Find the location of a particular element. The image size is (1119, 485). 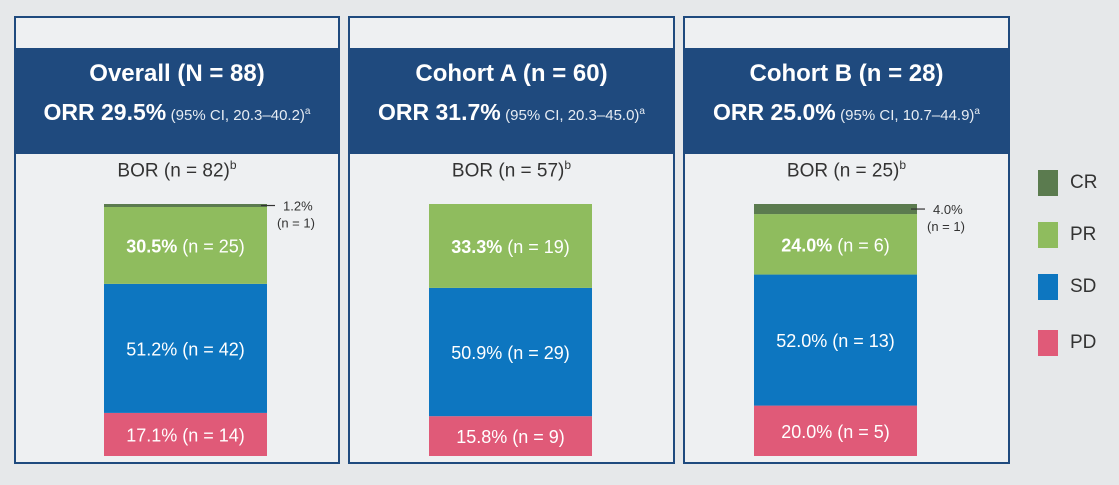

data-label-pr: 30.5% (n = 25) is located at coordinates (185, 246).